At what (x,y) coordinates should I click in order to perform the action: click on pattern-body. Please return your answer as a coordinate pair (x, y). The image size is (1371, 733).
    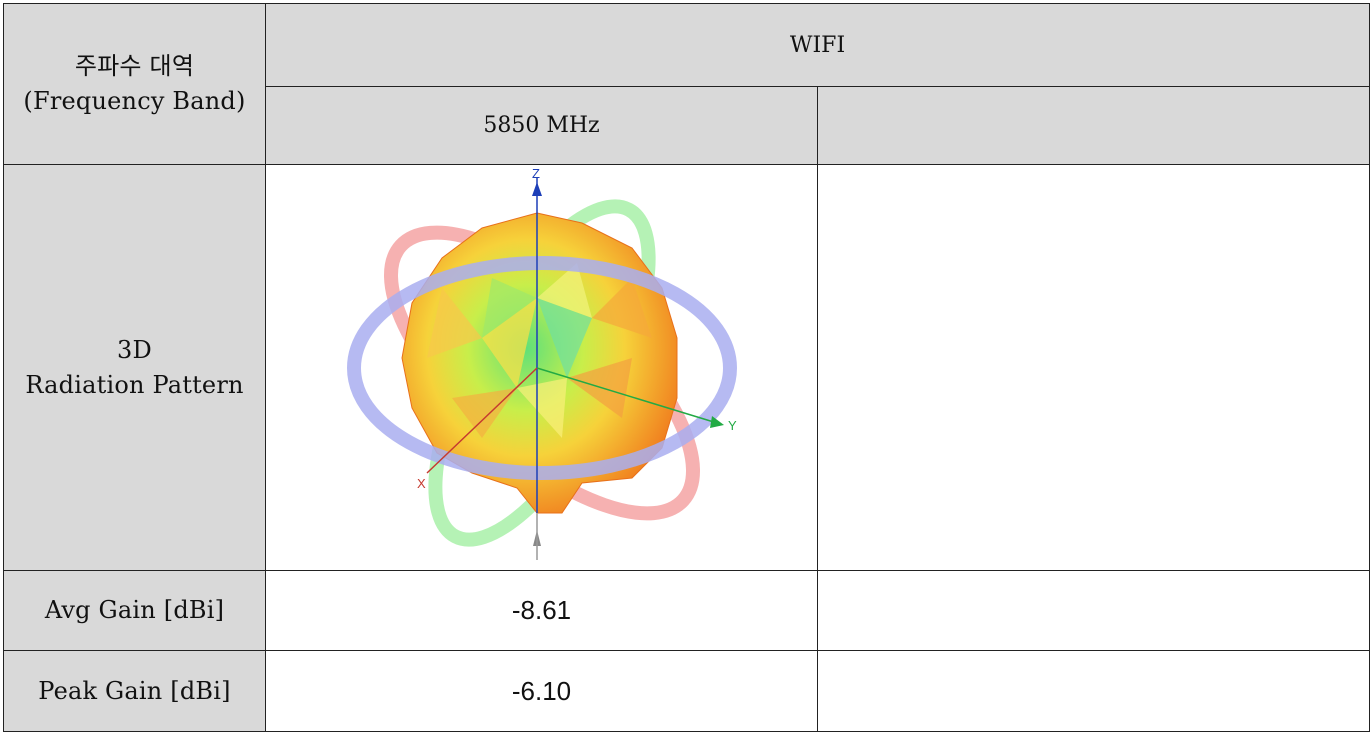
    Looking at the image, I should click on (538, 362).